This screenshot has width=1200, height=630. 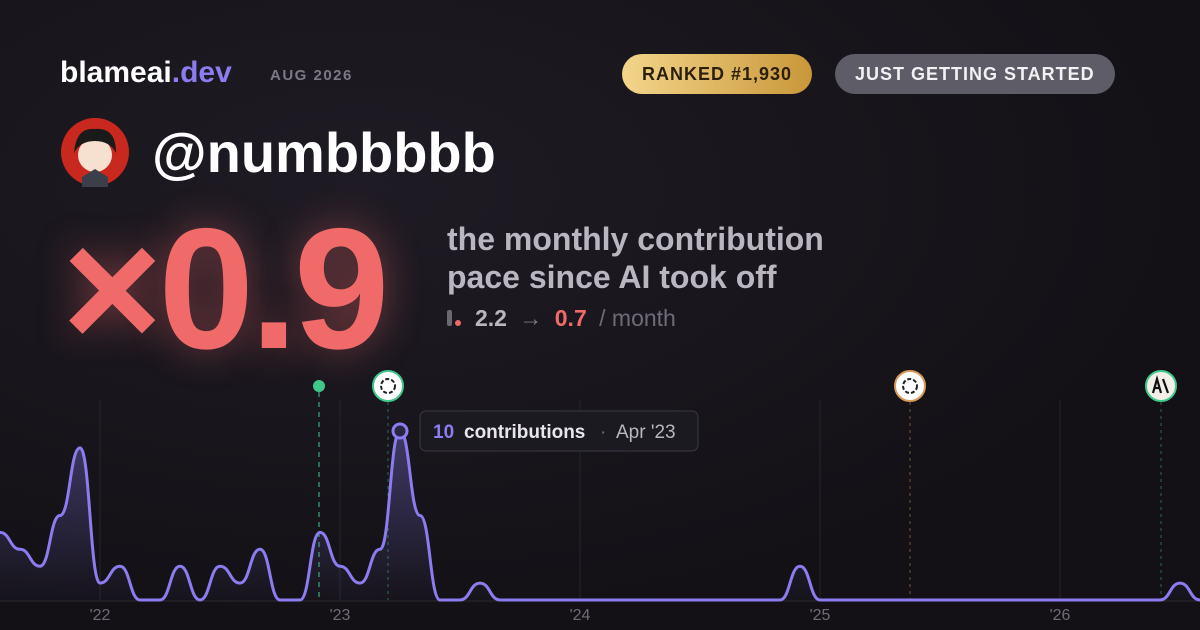 What do you see at coordinates (400, 431) in the screenshot?
I see `highlight-point` at bounding box center [400, 431].